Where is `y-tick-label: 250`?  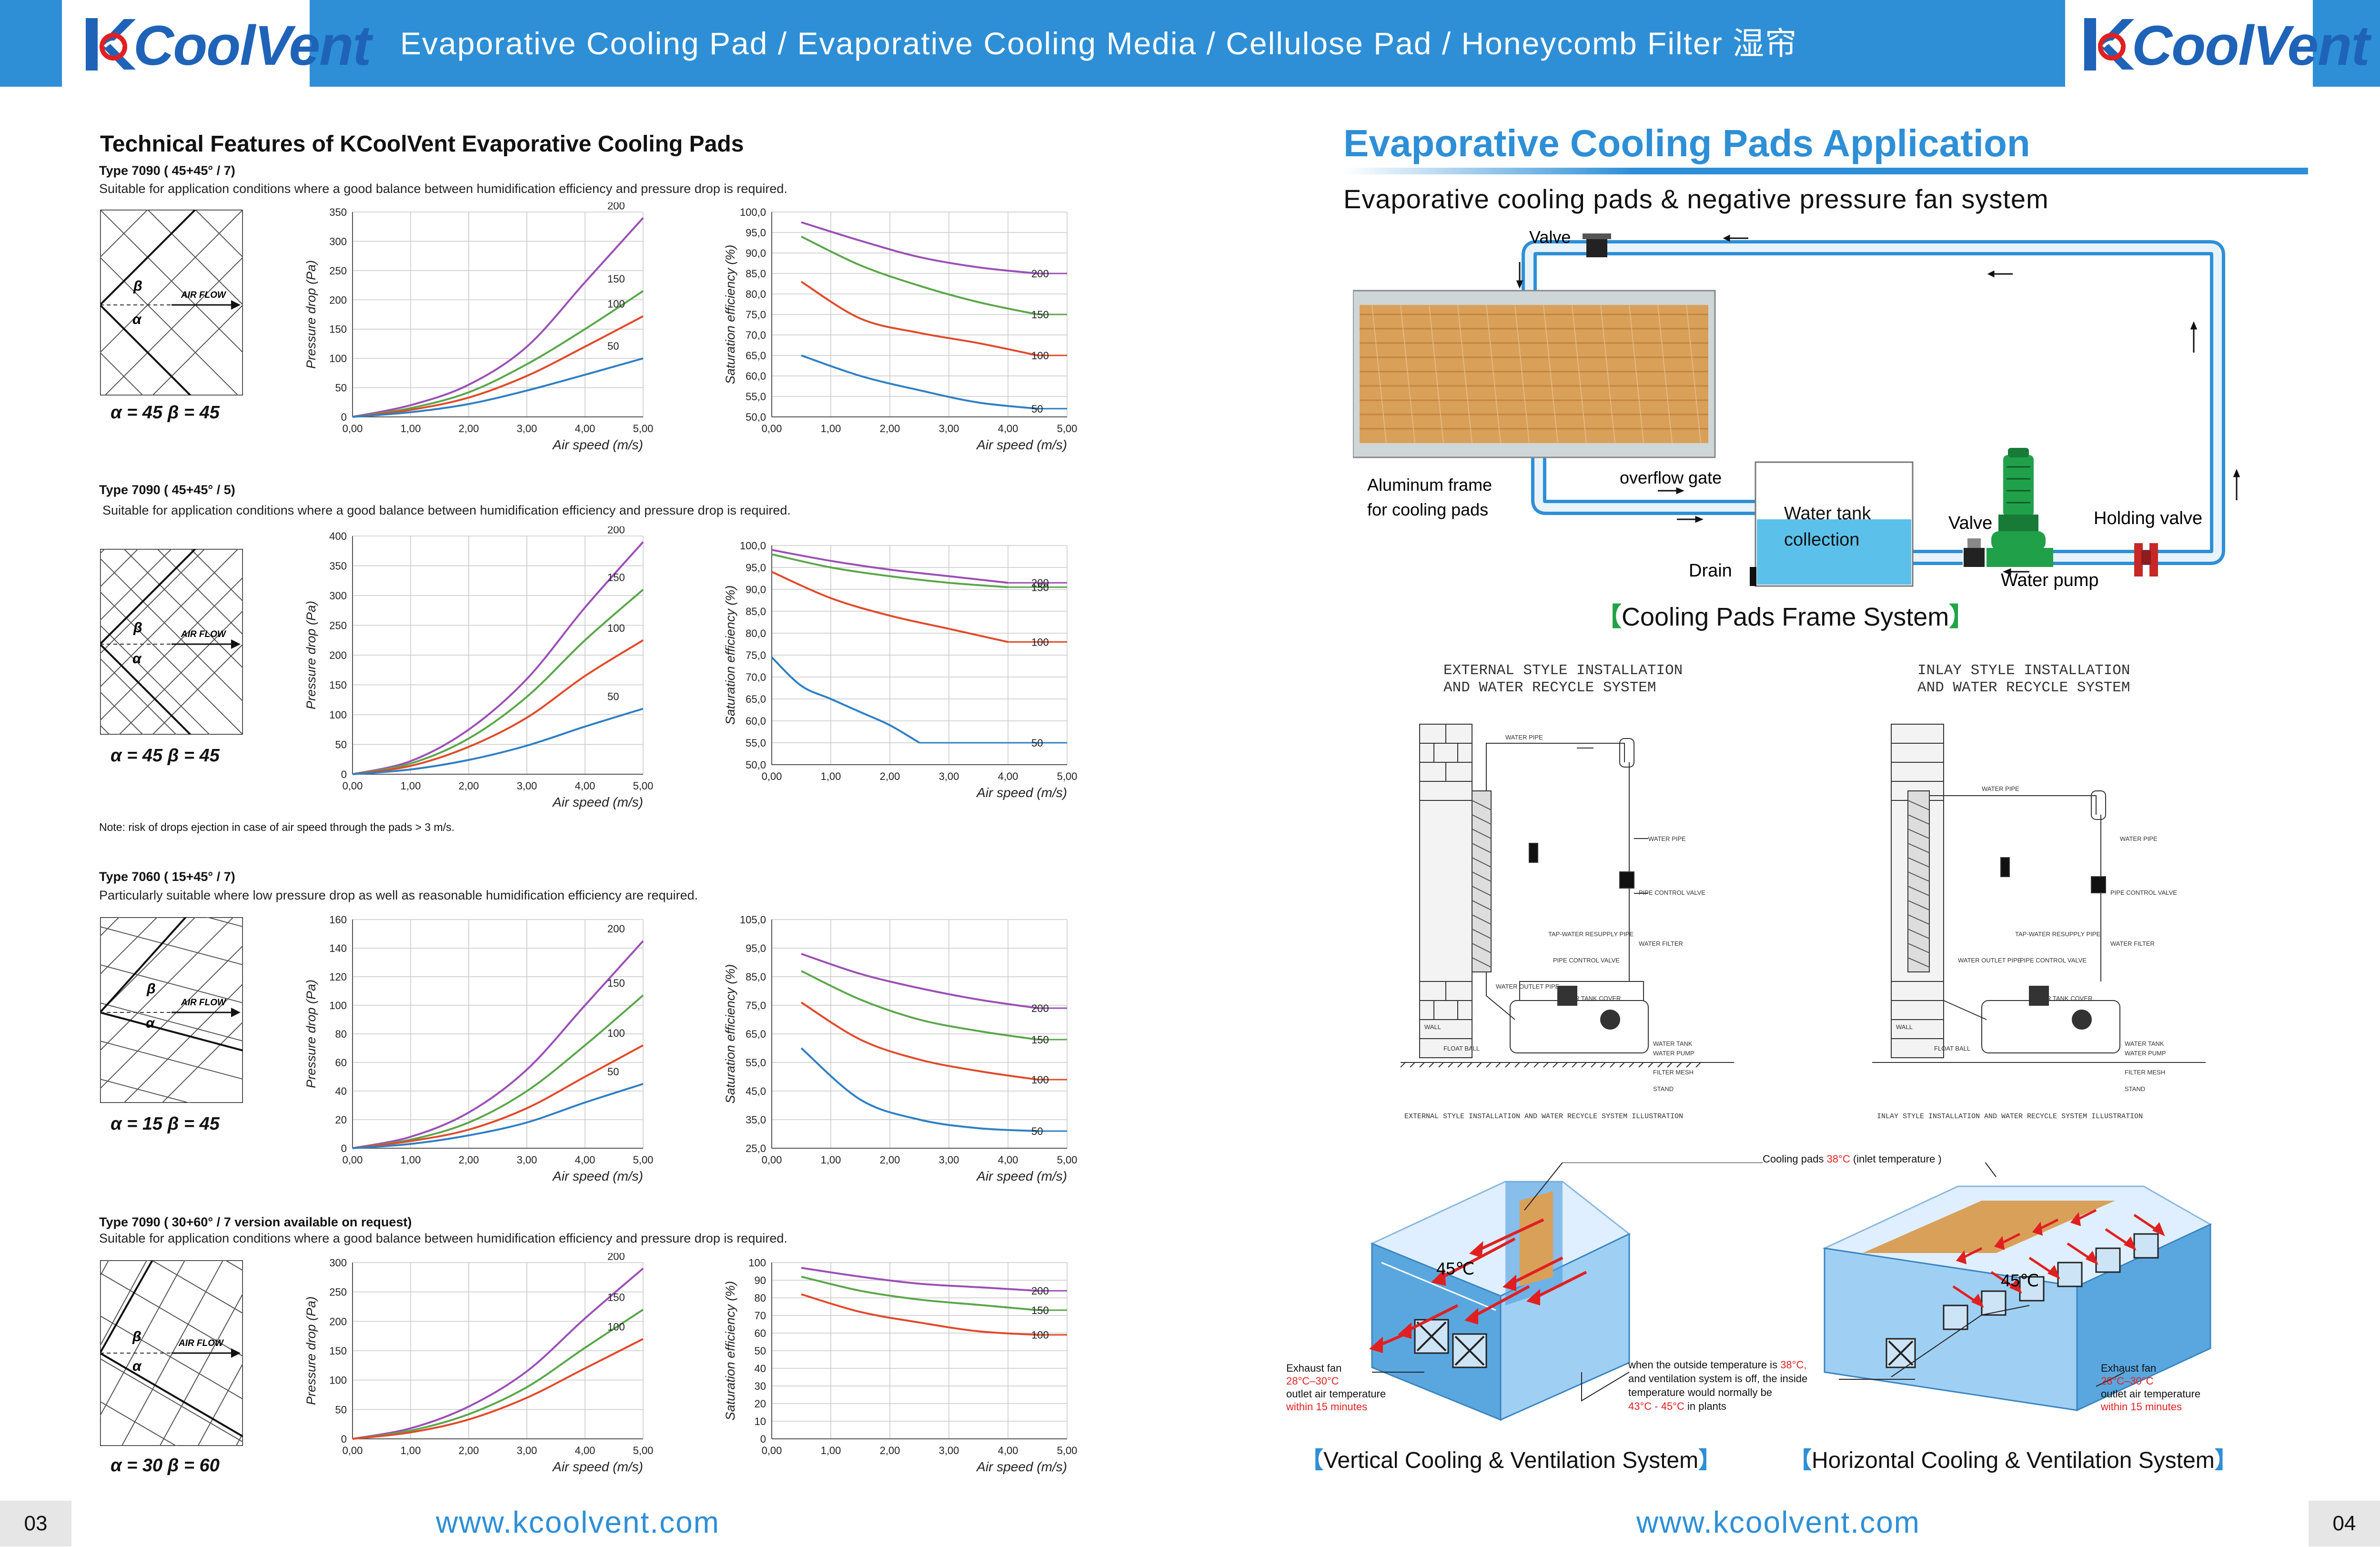
y-tick-label: 250 is located at coordinates (338, 1292).